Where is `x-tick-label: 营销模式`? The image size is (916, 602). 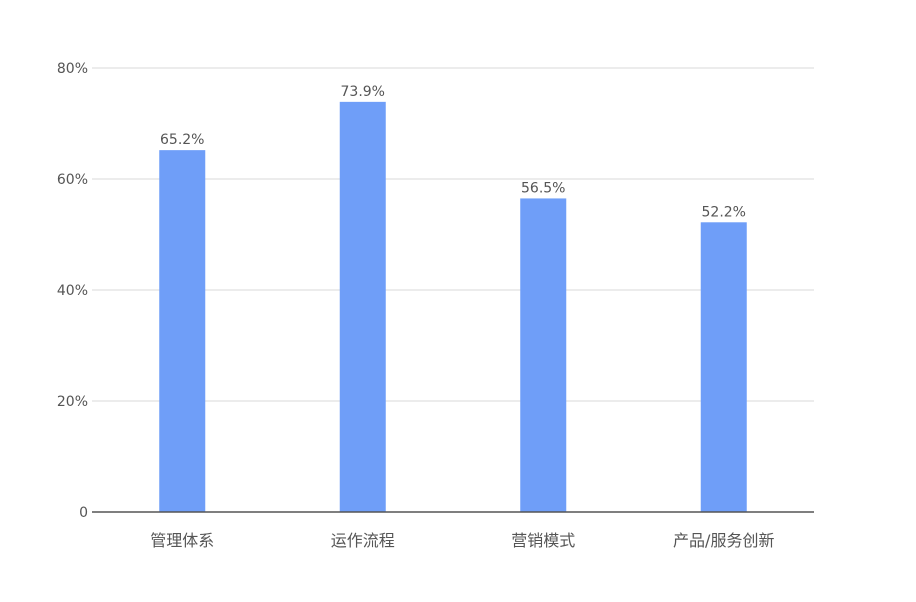
x-tick-label: 营销模式 is located at coordinates (543, 540).